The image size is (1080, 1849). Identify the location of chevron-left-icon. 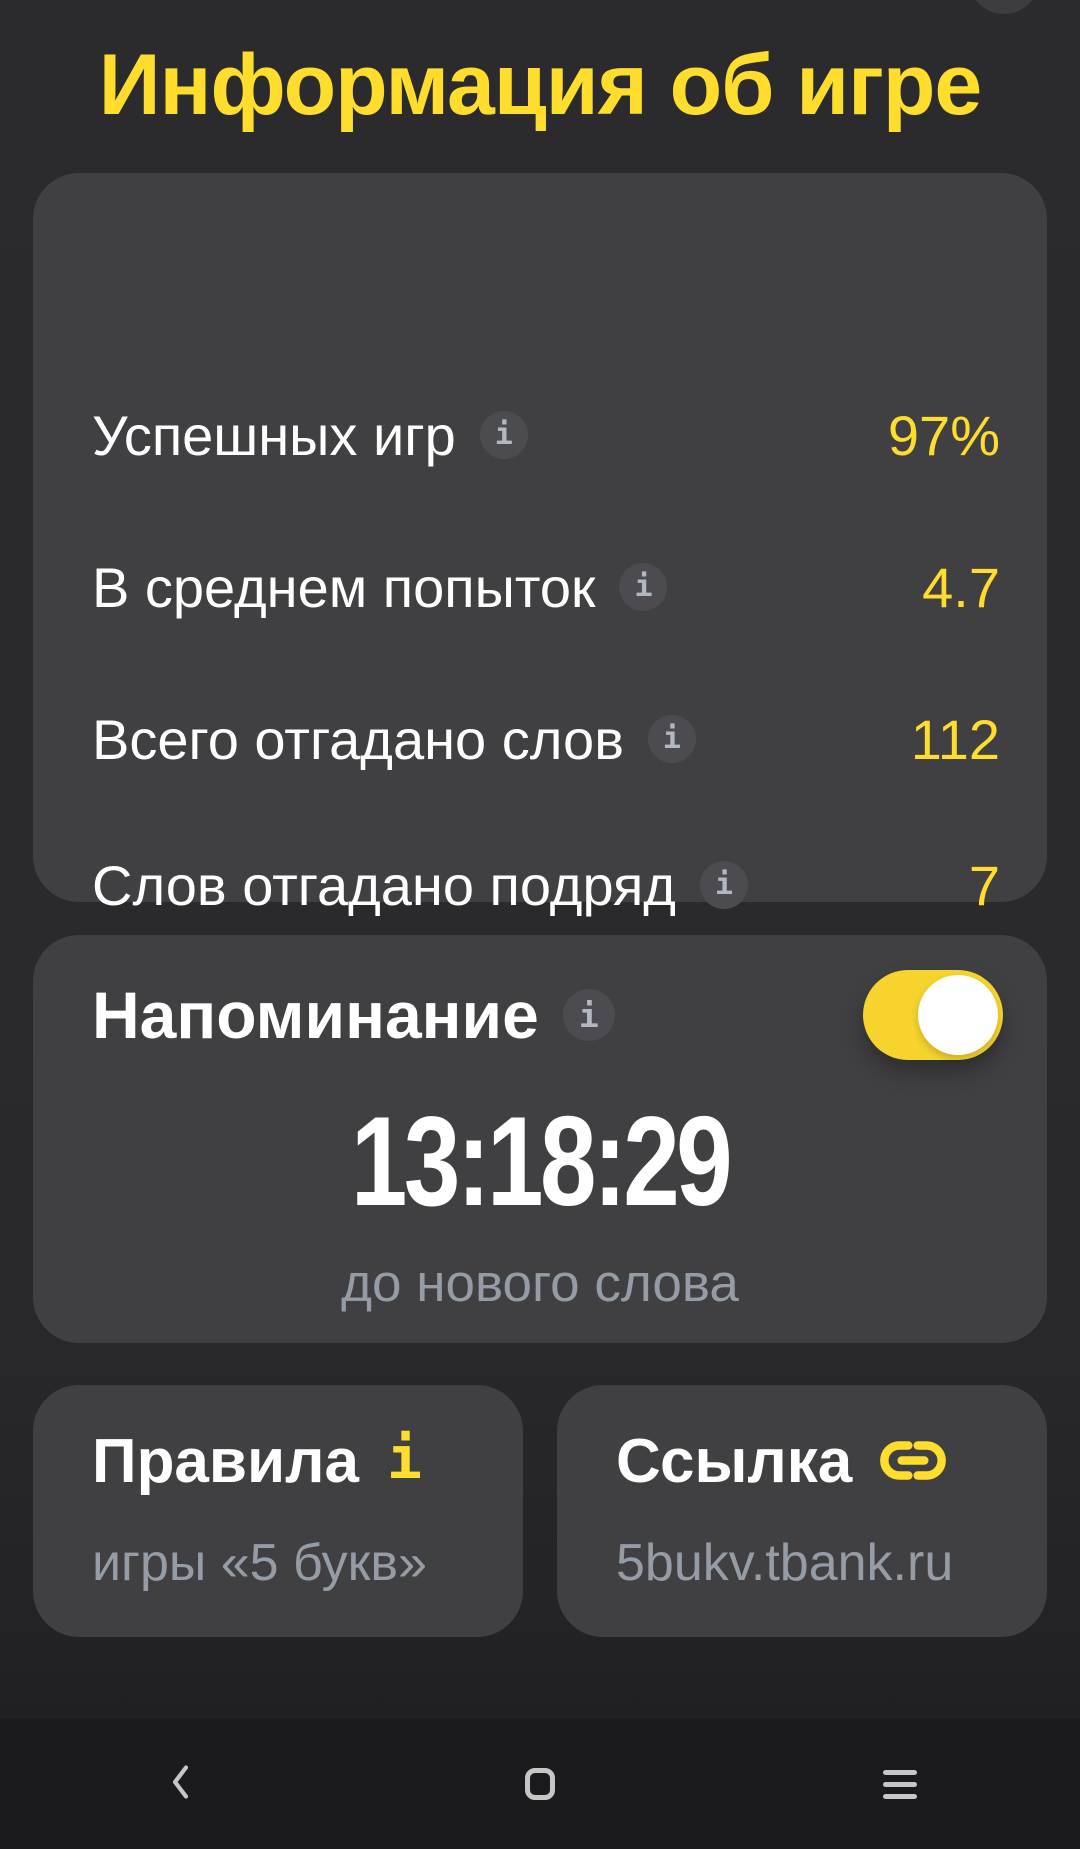
(180, 1784).